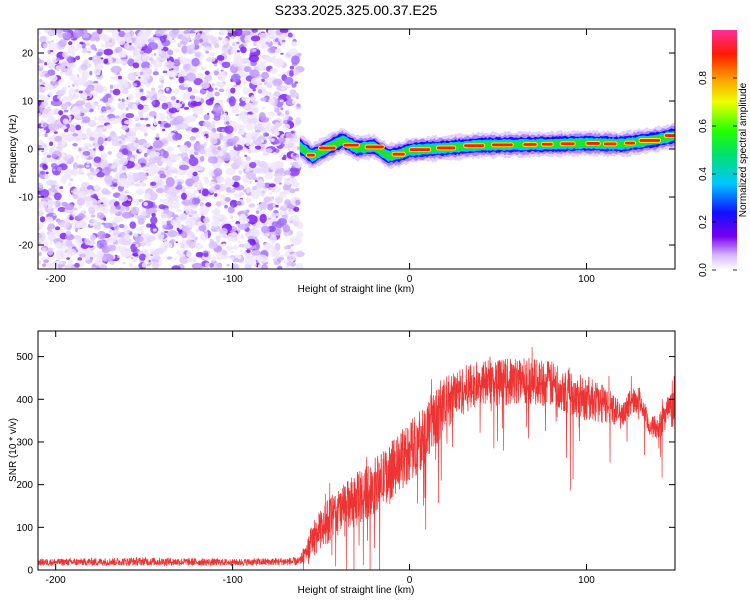 The width and height of the screenshot is (750, 600). I want to click on snr-ytick-label: 500, so click(24, 357).